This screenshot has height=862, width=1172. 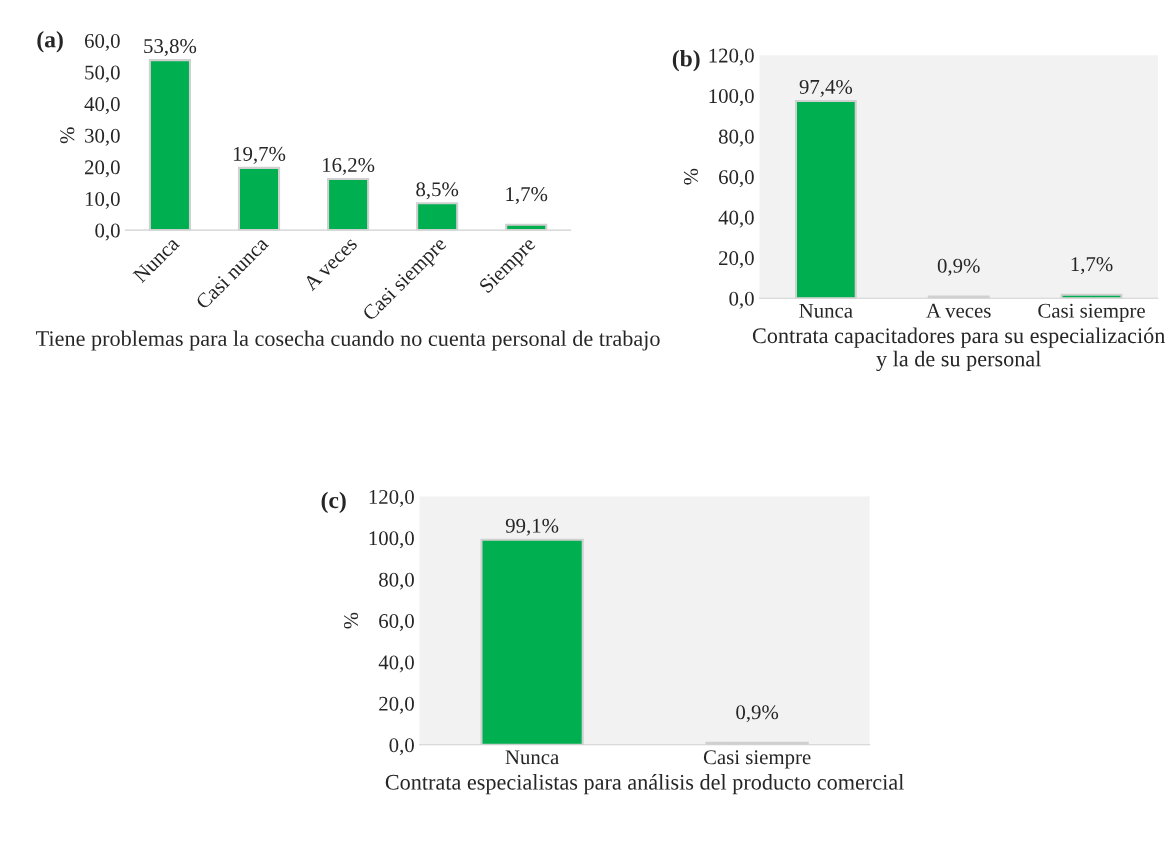 I want to click on x-tick-label: A veces, so click(x=958, y=310).